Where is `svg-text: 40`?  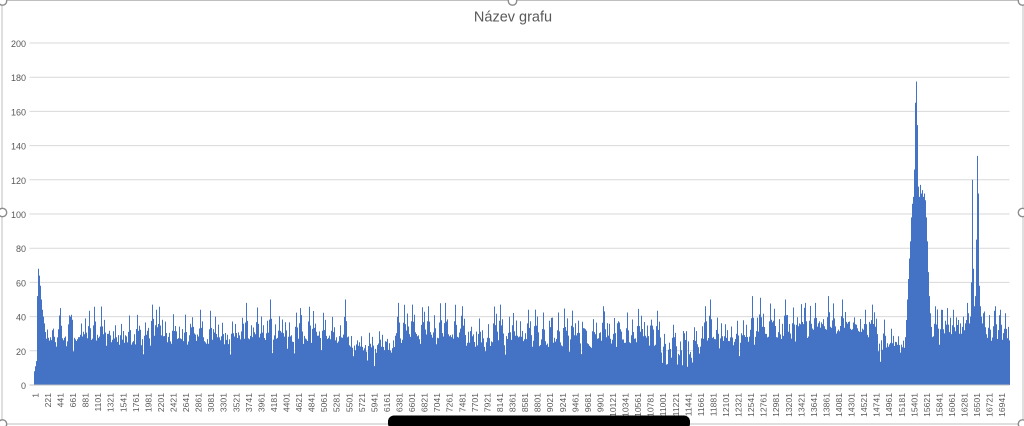
svg-text: 40 is located at coordinates (21, 318).